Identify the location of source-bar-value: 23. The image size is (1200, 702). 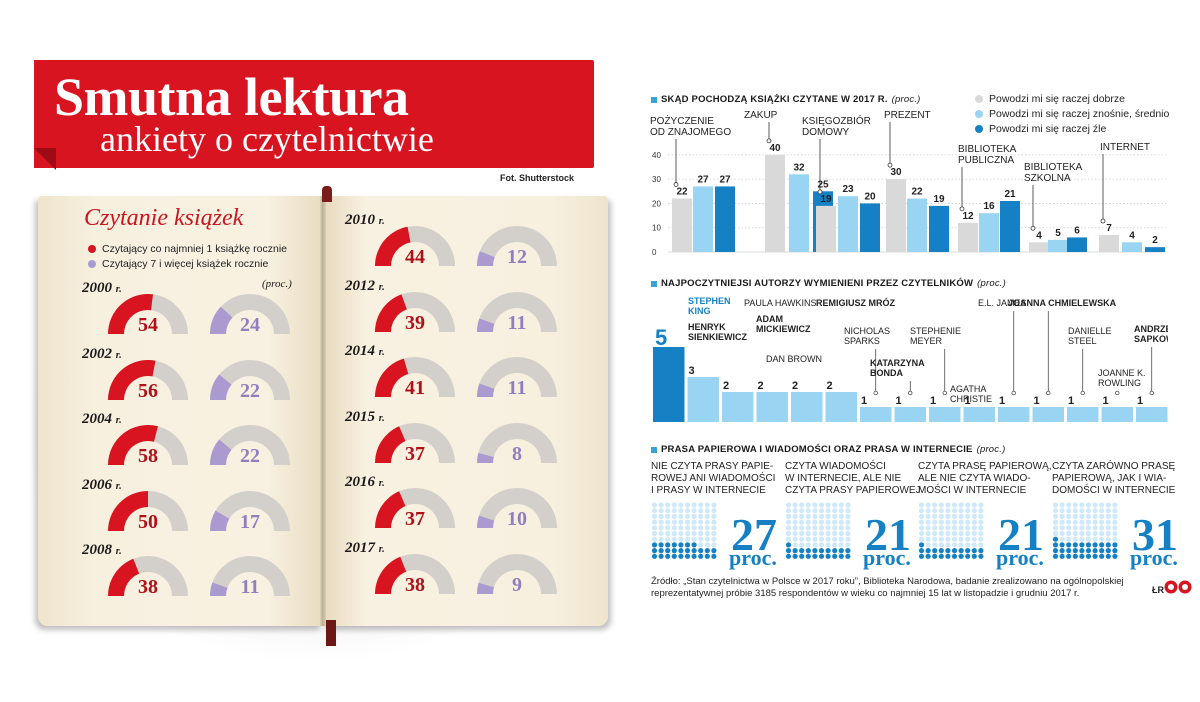
(848, 189).